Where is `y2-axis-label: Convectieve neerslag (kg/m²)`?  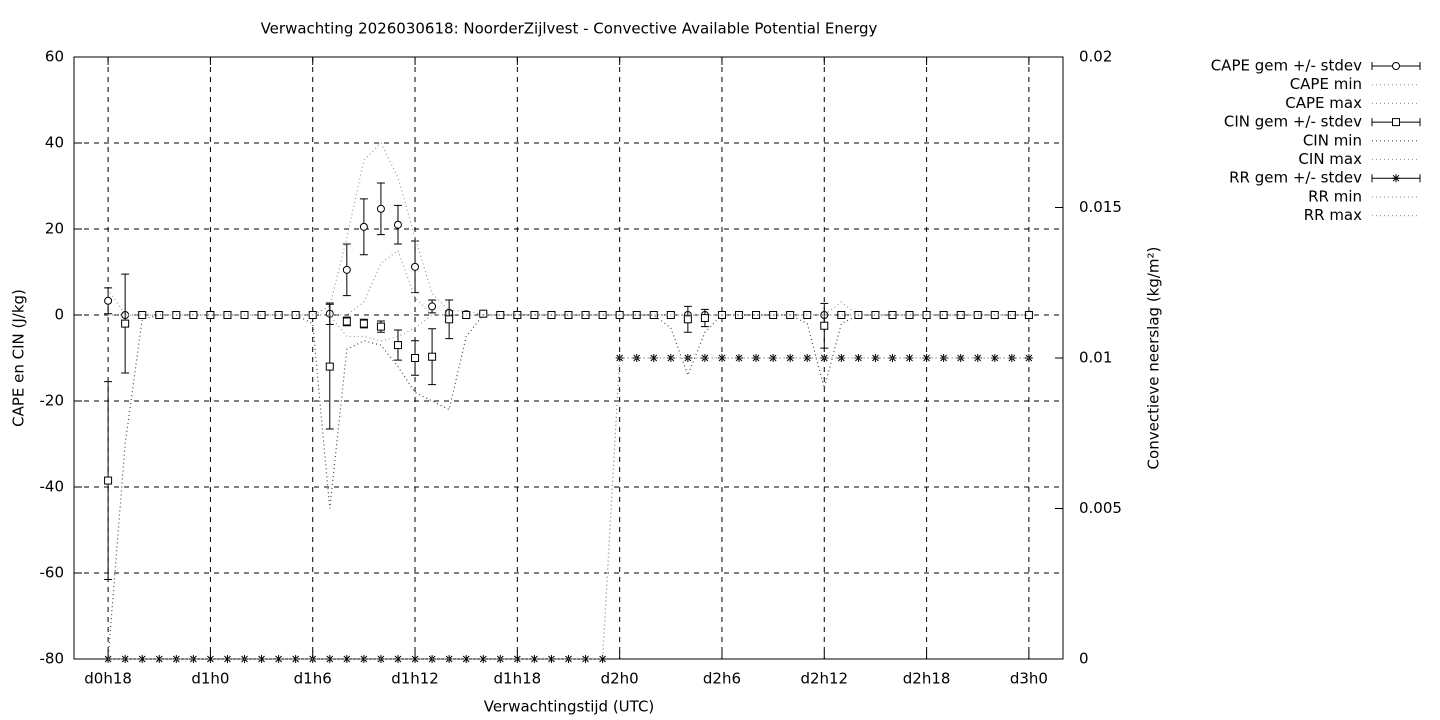
y2-axis-label: Convectieve neerslag (kg/m²) is located at coordinates (1154, 358).